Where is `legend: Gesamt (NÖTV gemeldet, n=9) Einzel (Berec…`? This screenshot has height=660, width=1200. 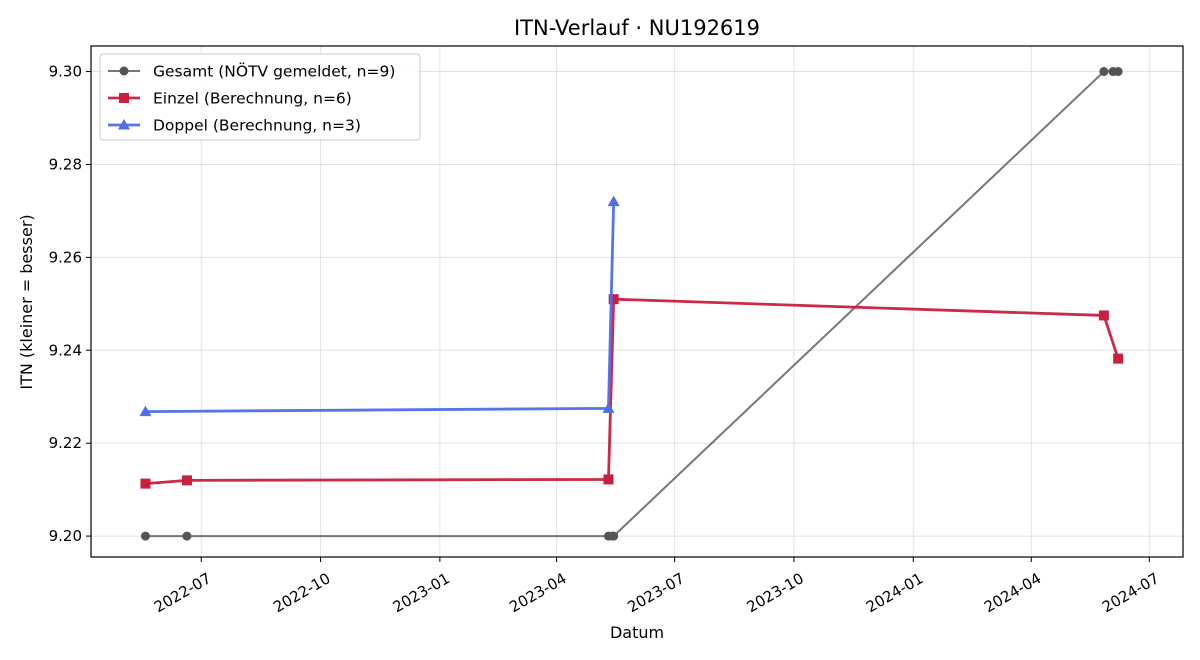 legend: Gesamt (NÖTV gemeldet, n=9) Einzel (Berec… is located at coordinates (260, 97).